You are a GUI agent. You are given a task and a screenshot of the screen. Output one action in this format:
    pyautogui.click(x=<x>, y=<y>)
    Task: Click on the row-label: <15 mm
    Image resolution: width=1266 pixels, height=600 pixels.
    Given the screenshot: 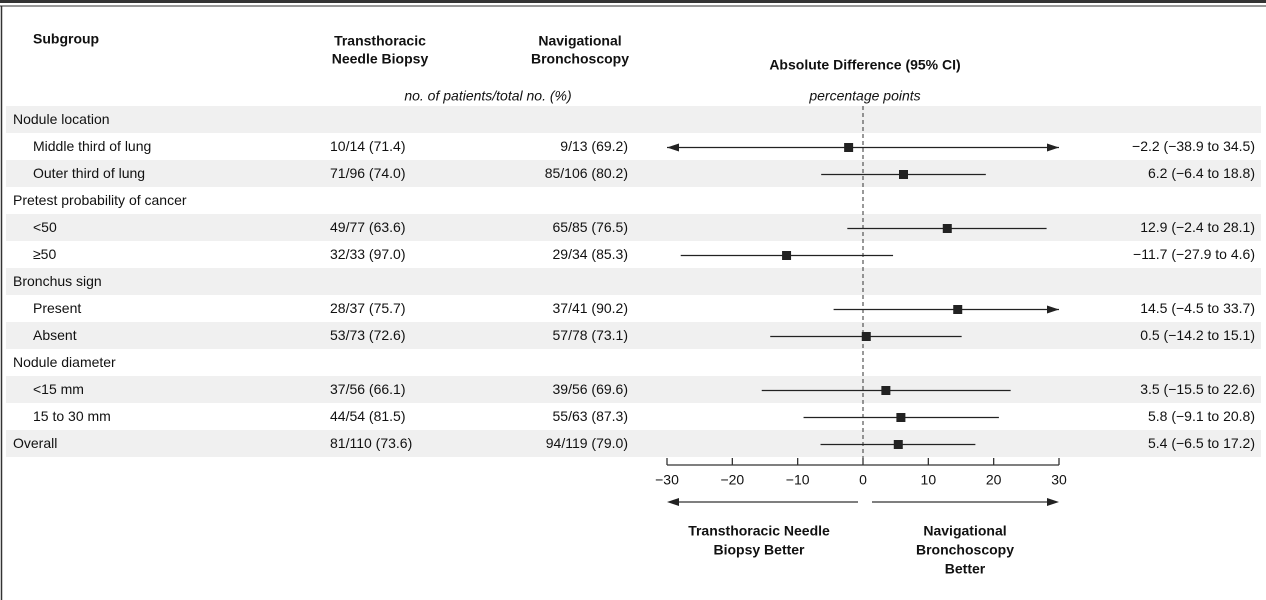 What is the action you would take?
    pyautogui.click(x=58, y=389)
    